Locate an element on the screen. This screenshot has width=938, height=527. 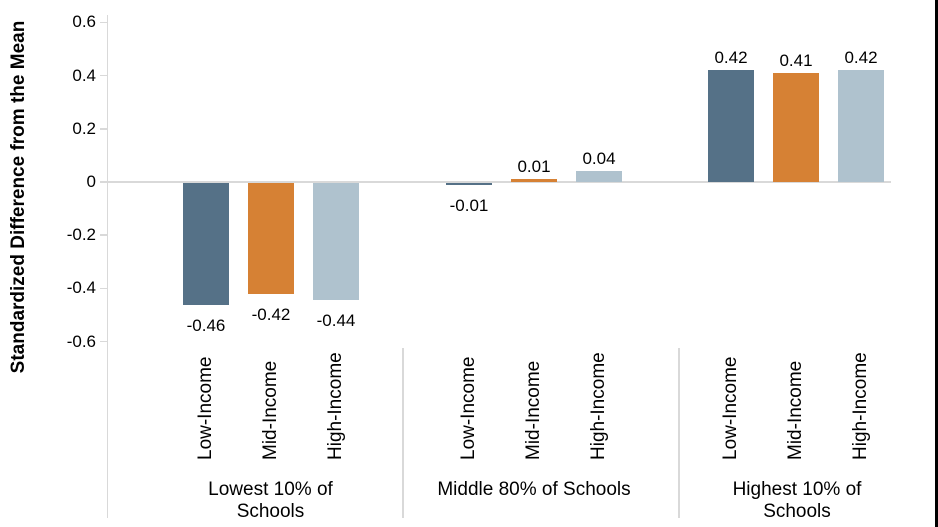
y-axis-tick-label: -0.4 is located at coordinates (81, 288).